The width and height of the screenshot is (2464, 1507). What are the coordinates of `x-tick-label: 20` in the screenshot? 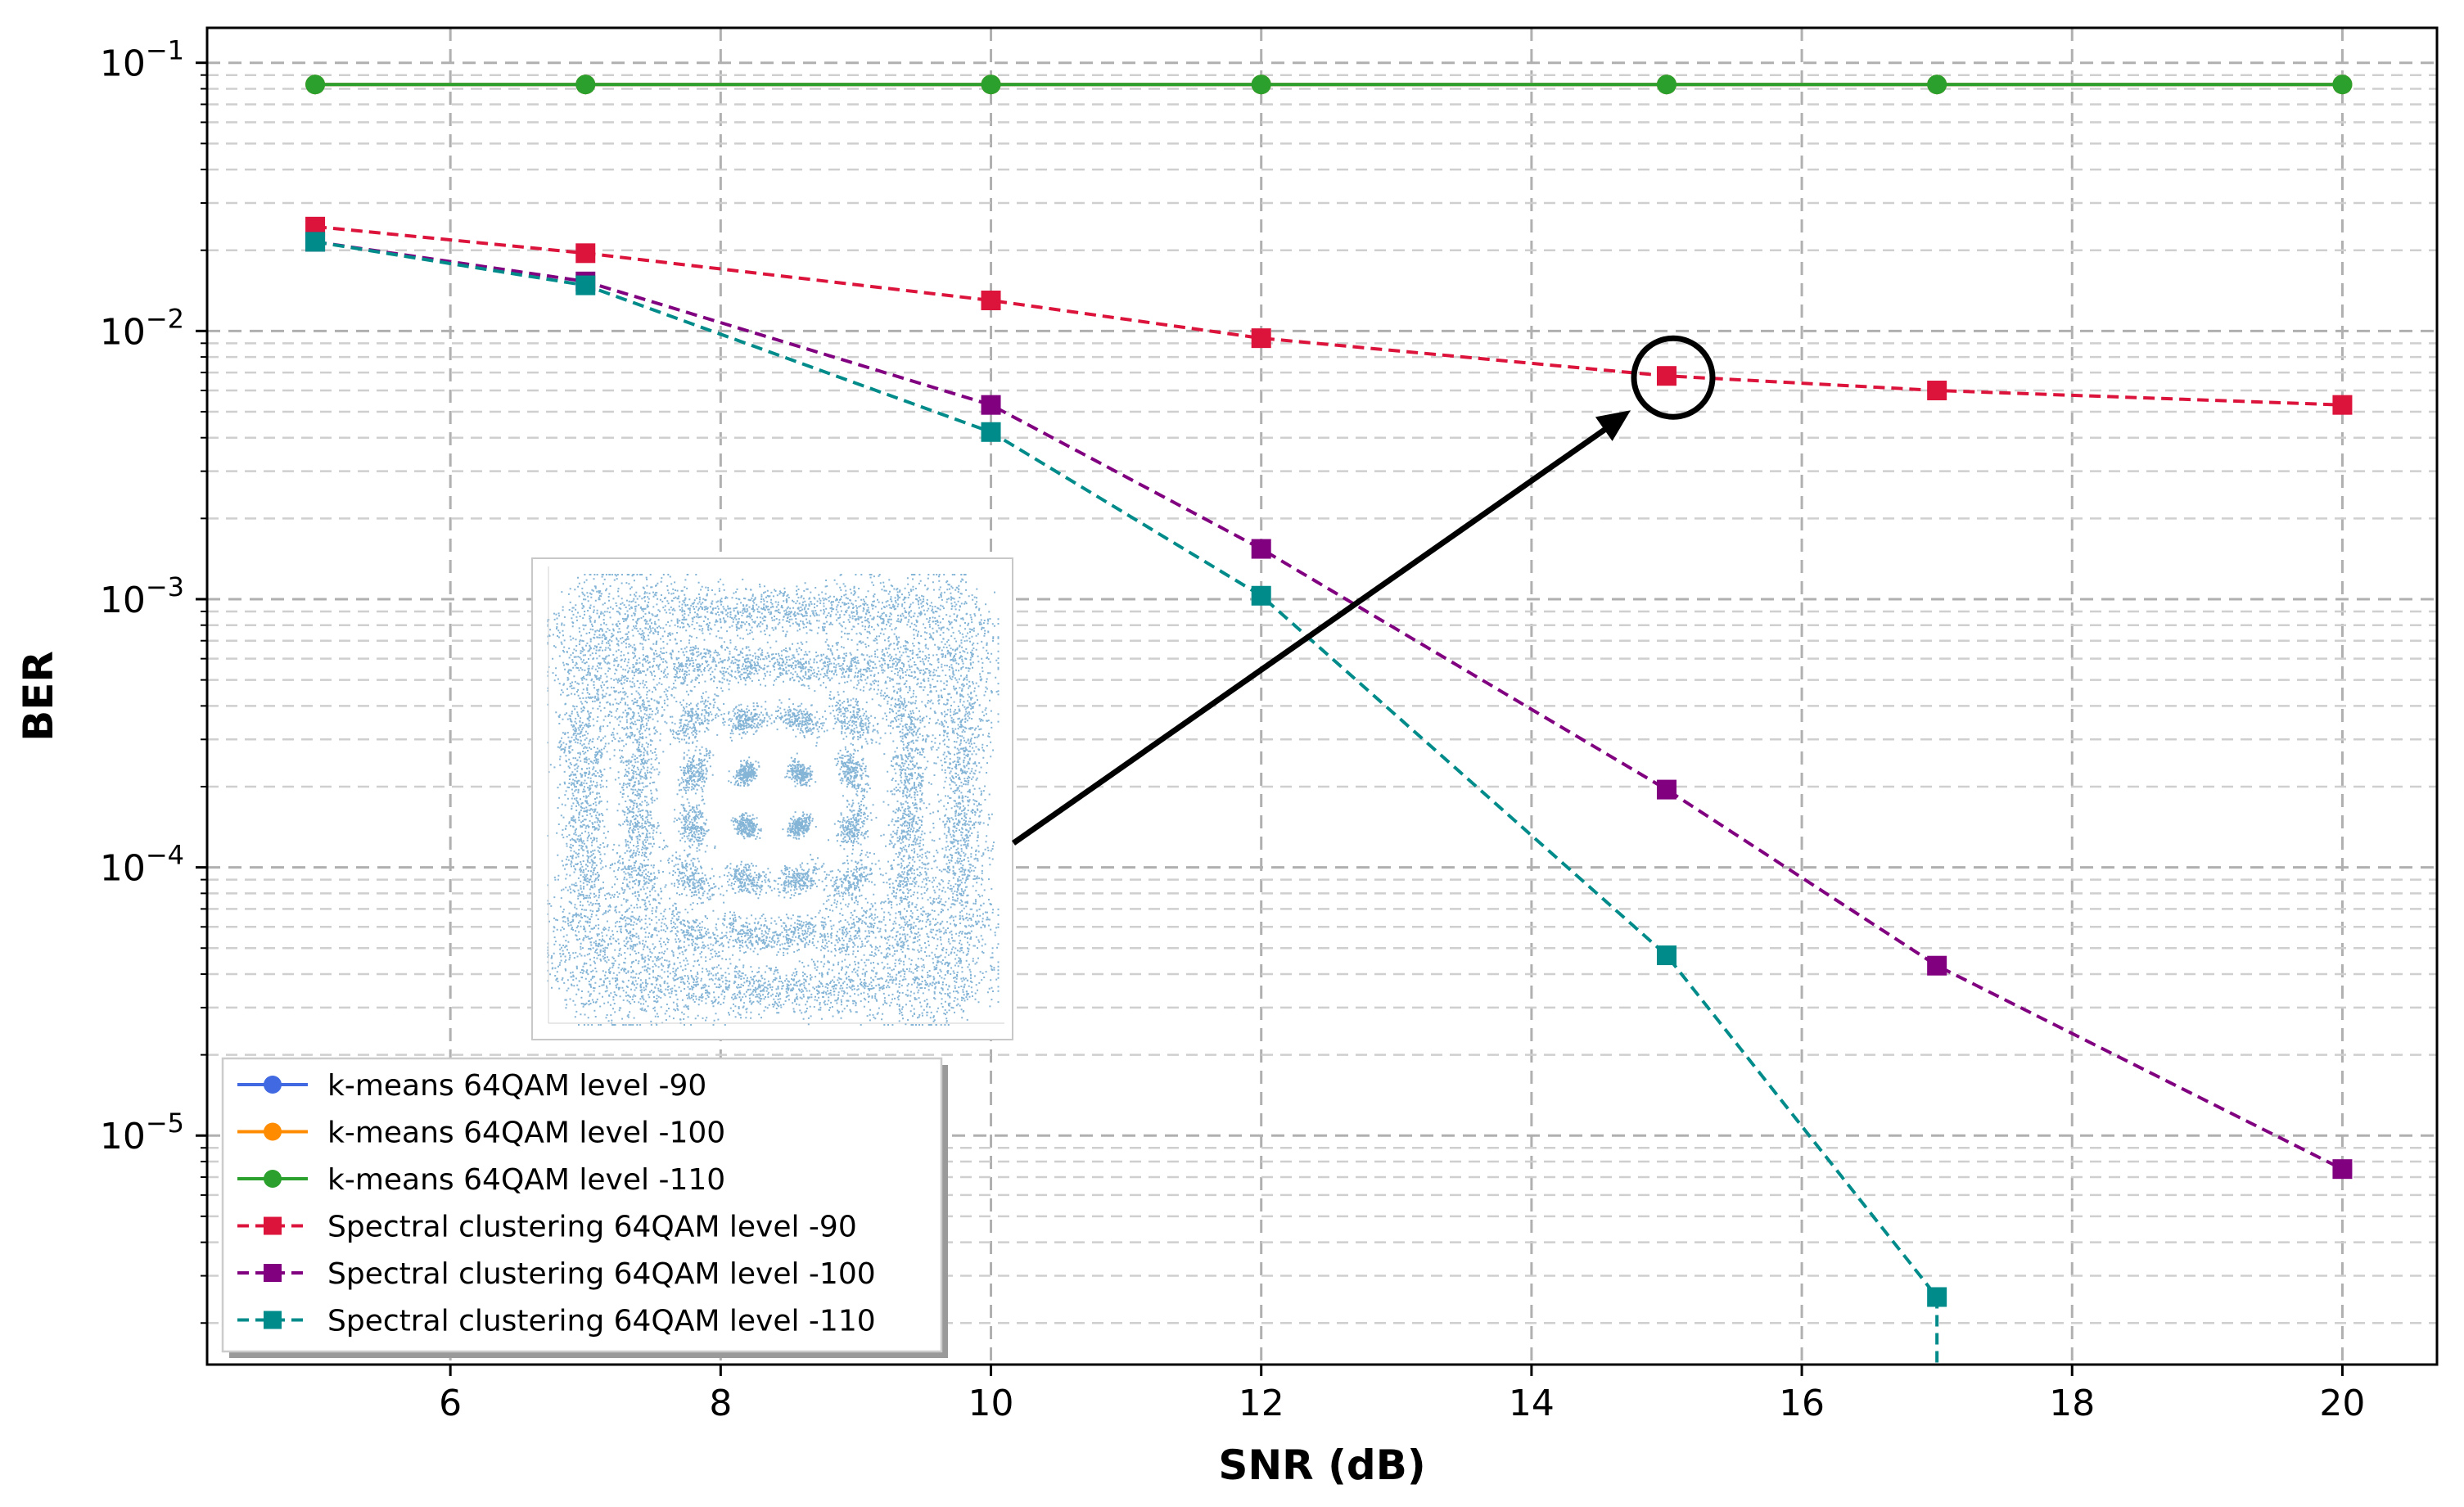 It's located at (2342, 1403).